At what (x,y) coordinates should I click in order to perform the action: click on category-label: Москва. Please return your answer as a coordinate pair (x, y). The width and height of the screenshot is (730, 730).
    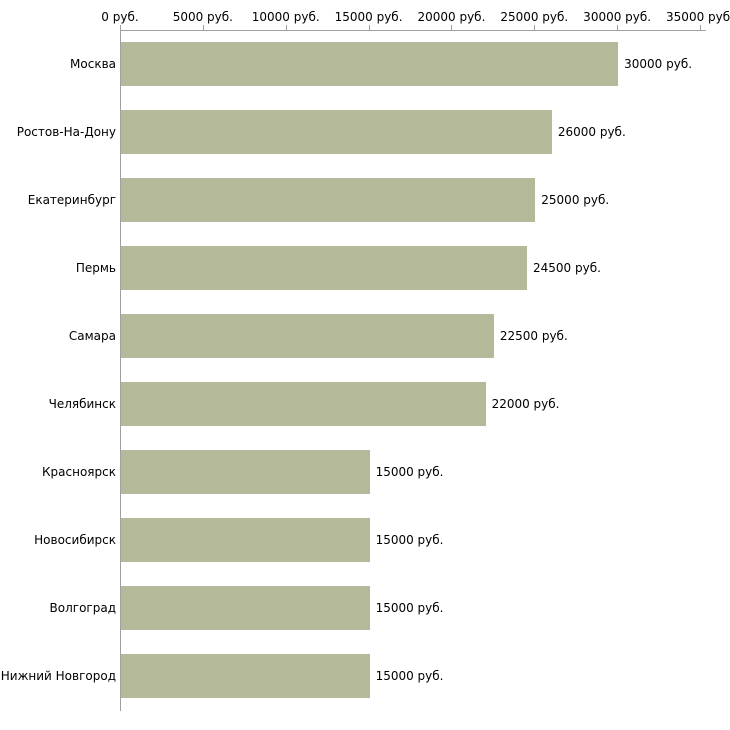
    Looking at the image, I should click on (93, 64).